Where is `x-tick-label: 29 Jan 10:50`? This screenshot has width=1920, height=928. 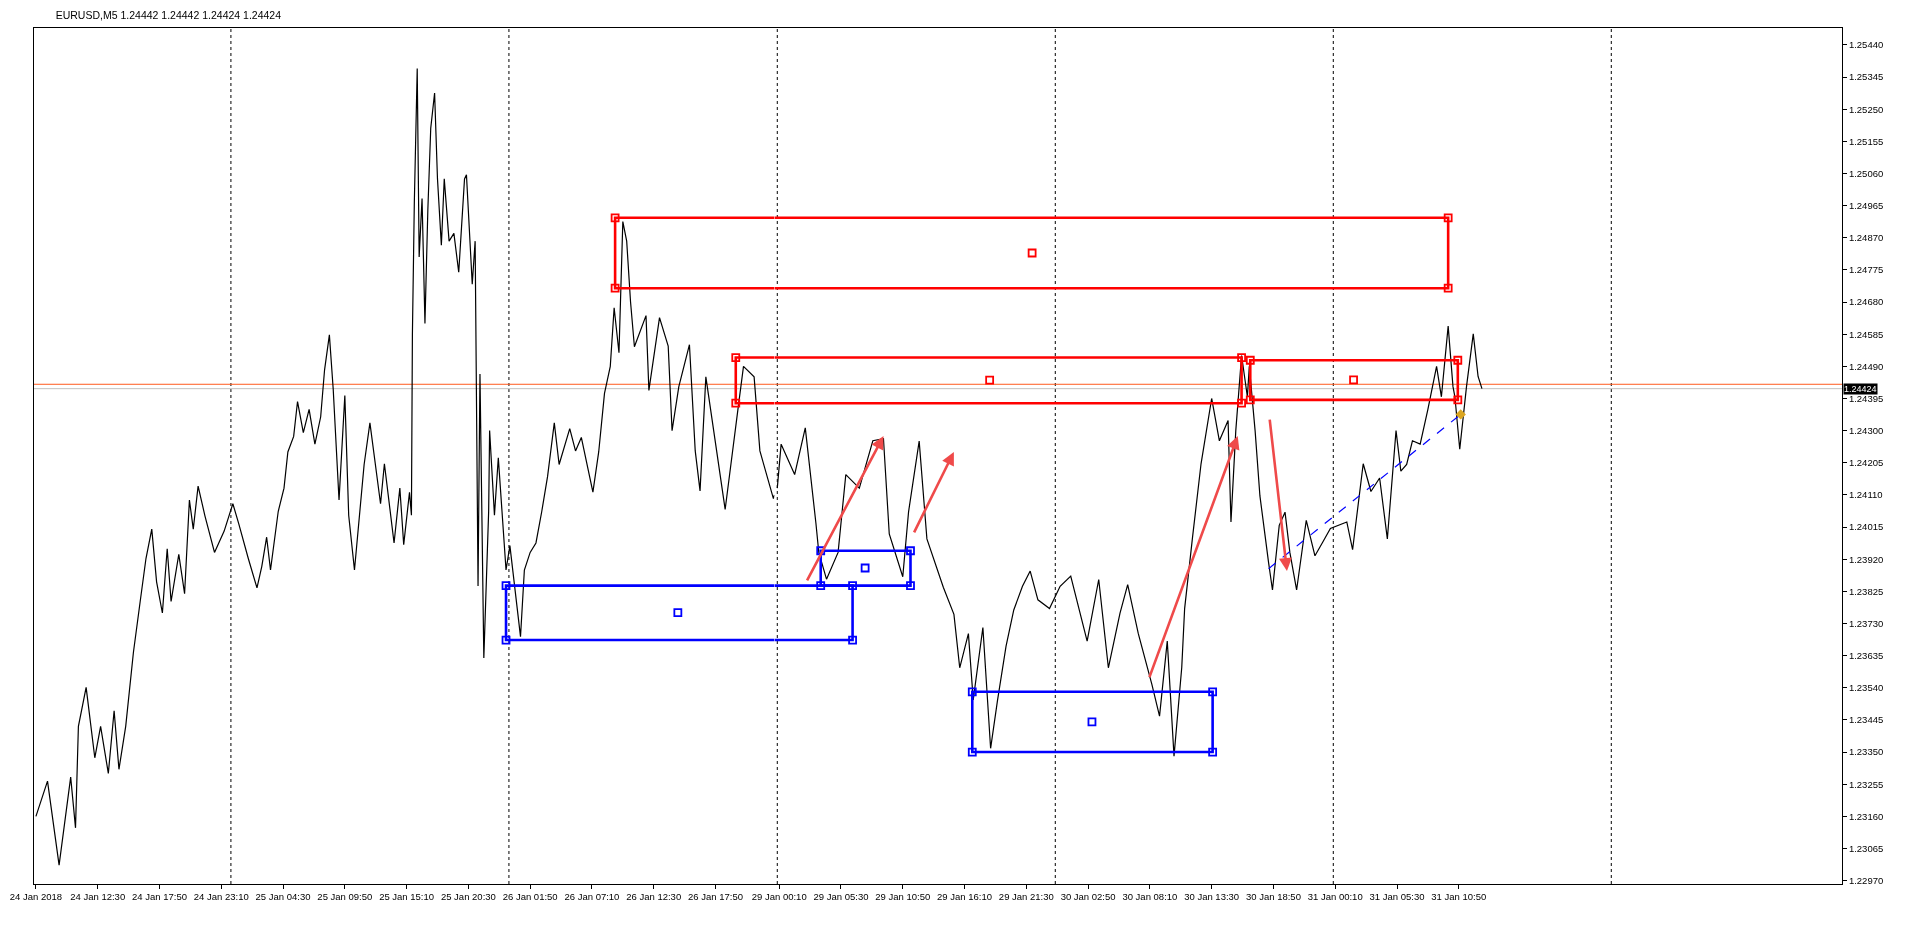
x-tick-label: 29 Jan 10:50 is located at coordinates (903, 897).